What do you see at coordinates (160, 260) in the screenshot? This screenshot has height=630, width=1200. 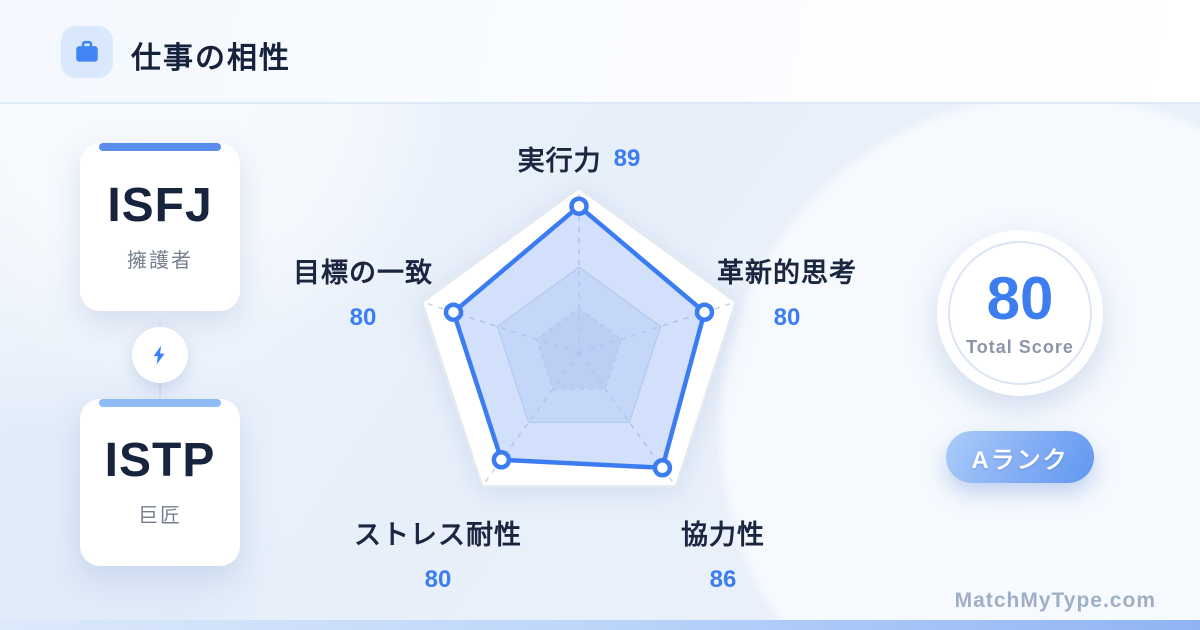 I see `type-alias: 擁護者` at bounding box center [160, 260].